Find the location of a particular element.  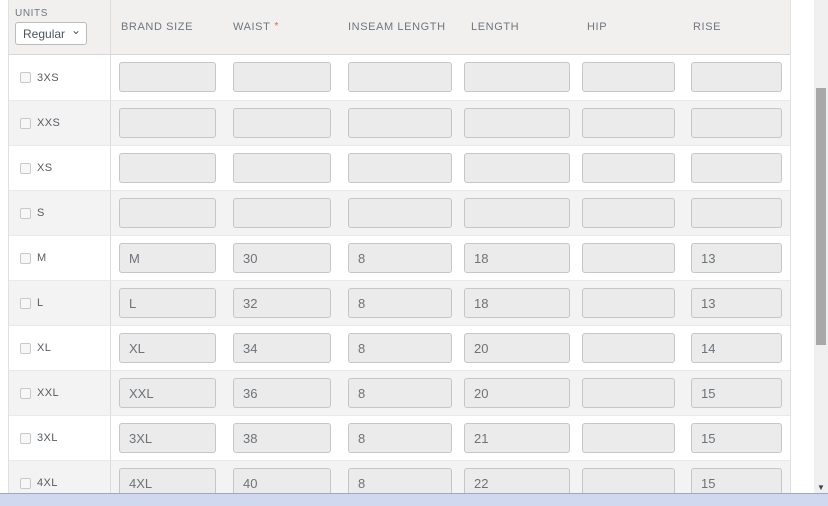

row-size-label: XXL is located at coordinates (48, 393).